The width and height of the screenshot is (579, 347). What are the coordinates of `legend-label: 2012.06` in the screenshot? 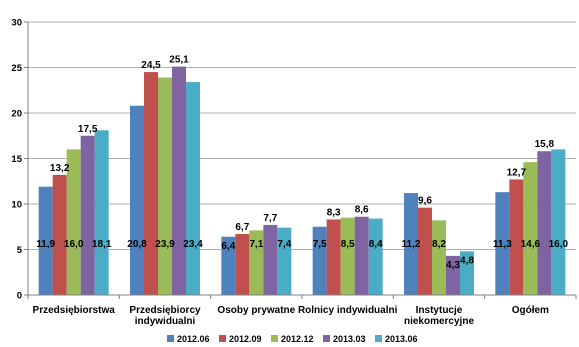 It's located at (193, 339).